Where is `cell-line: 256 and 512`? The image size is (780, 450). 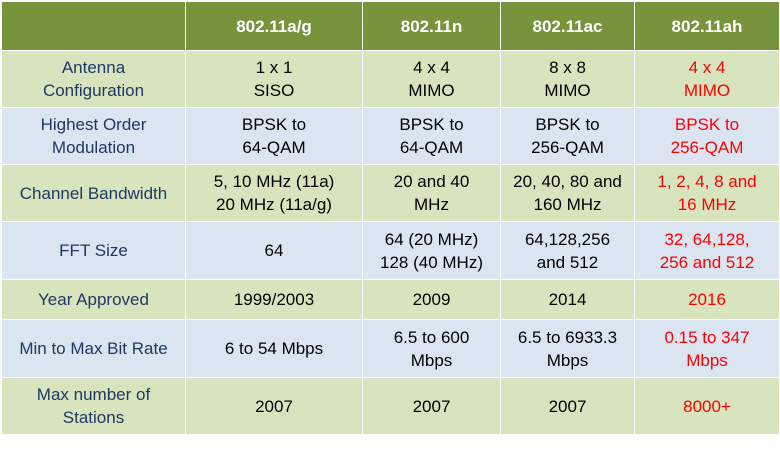 cell-line: 256 and 512 is located at coordinates (707, 262).